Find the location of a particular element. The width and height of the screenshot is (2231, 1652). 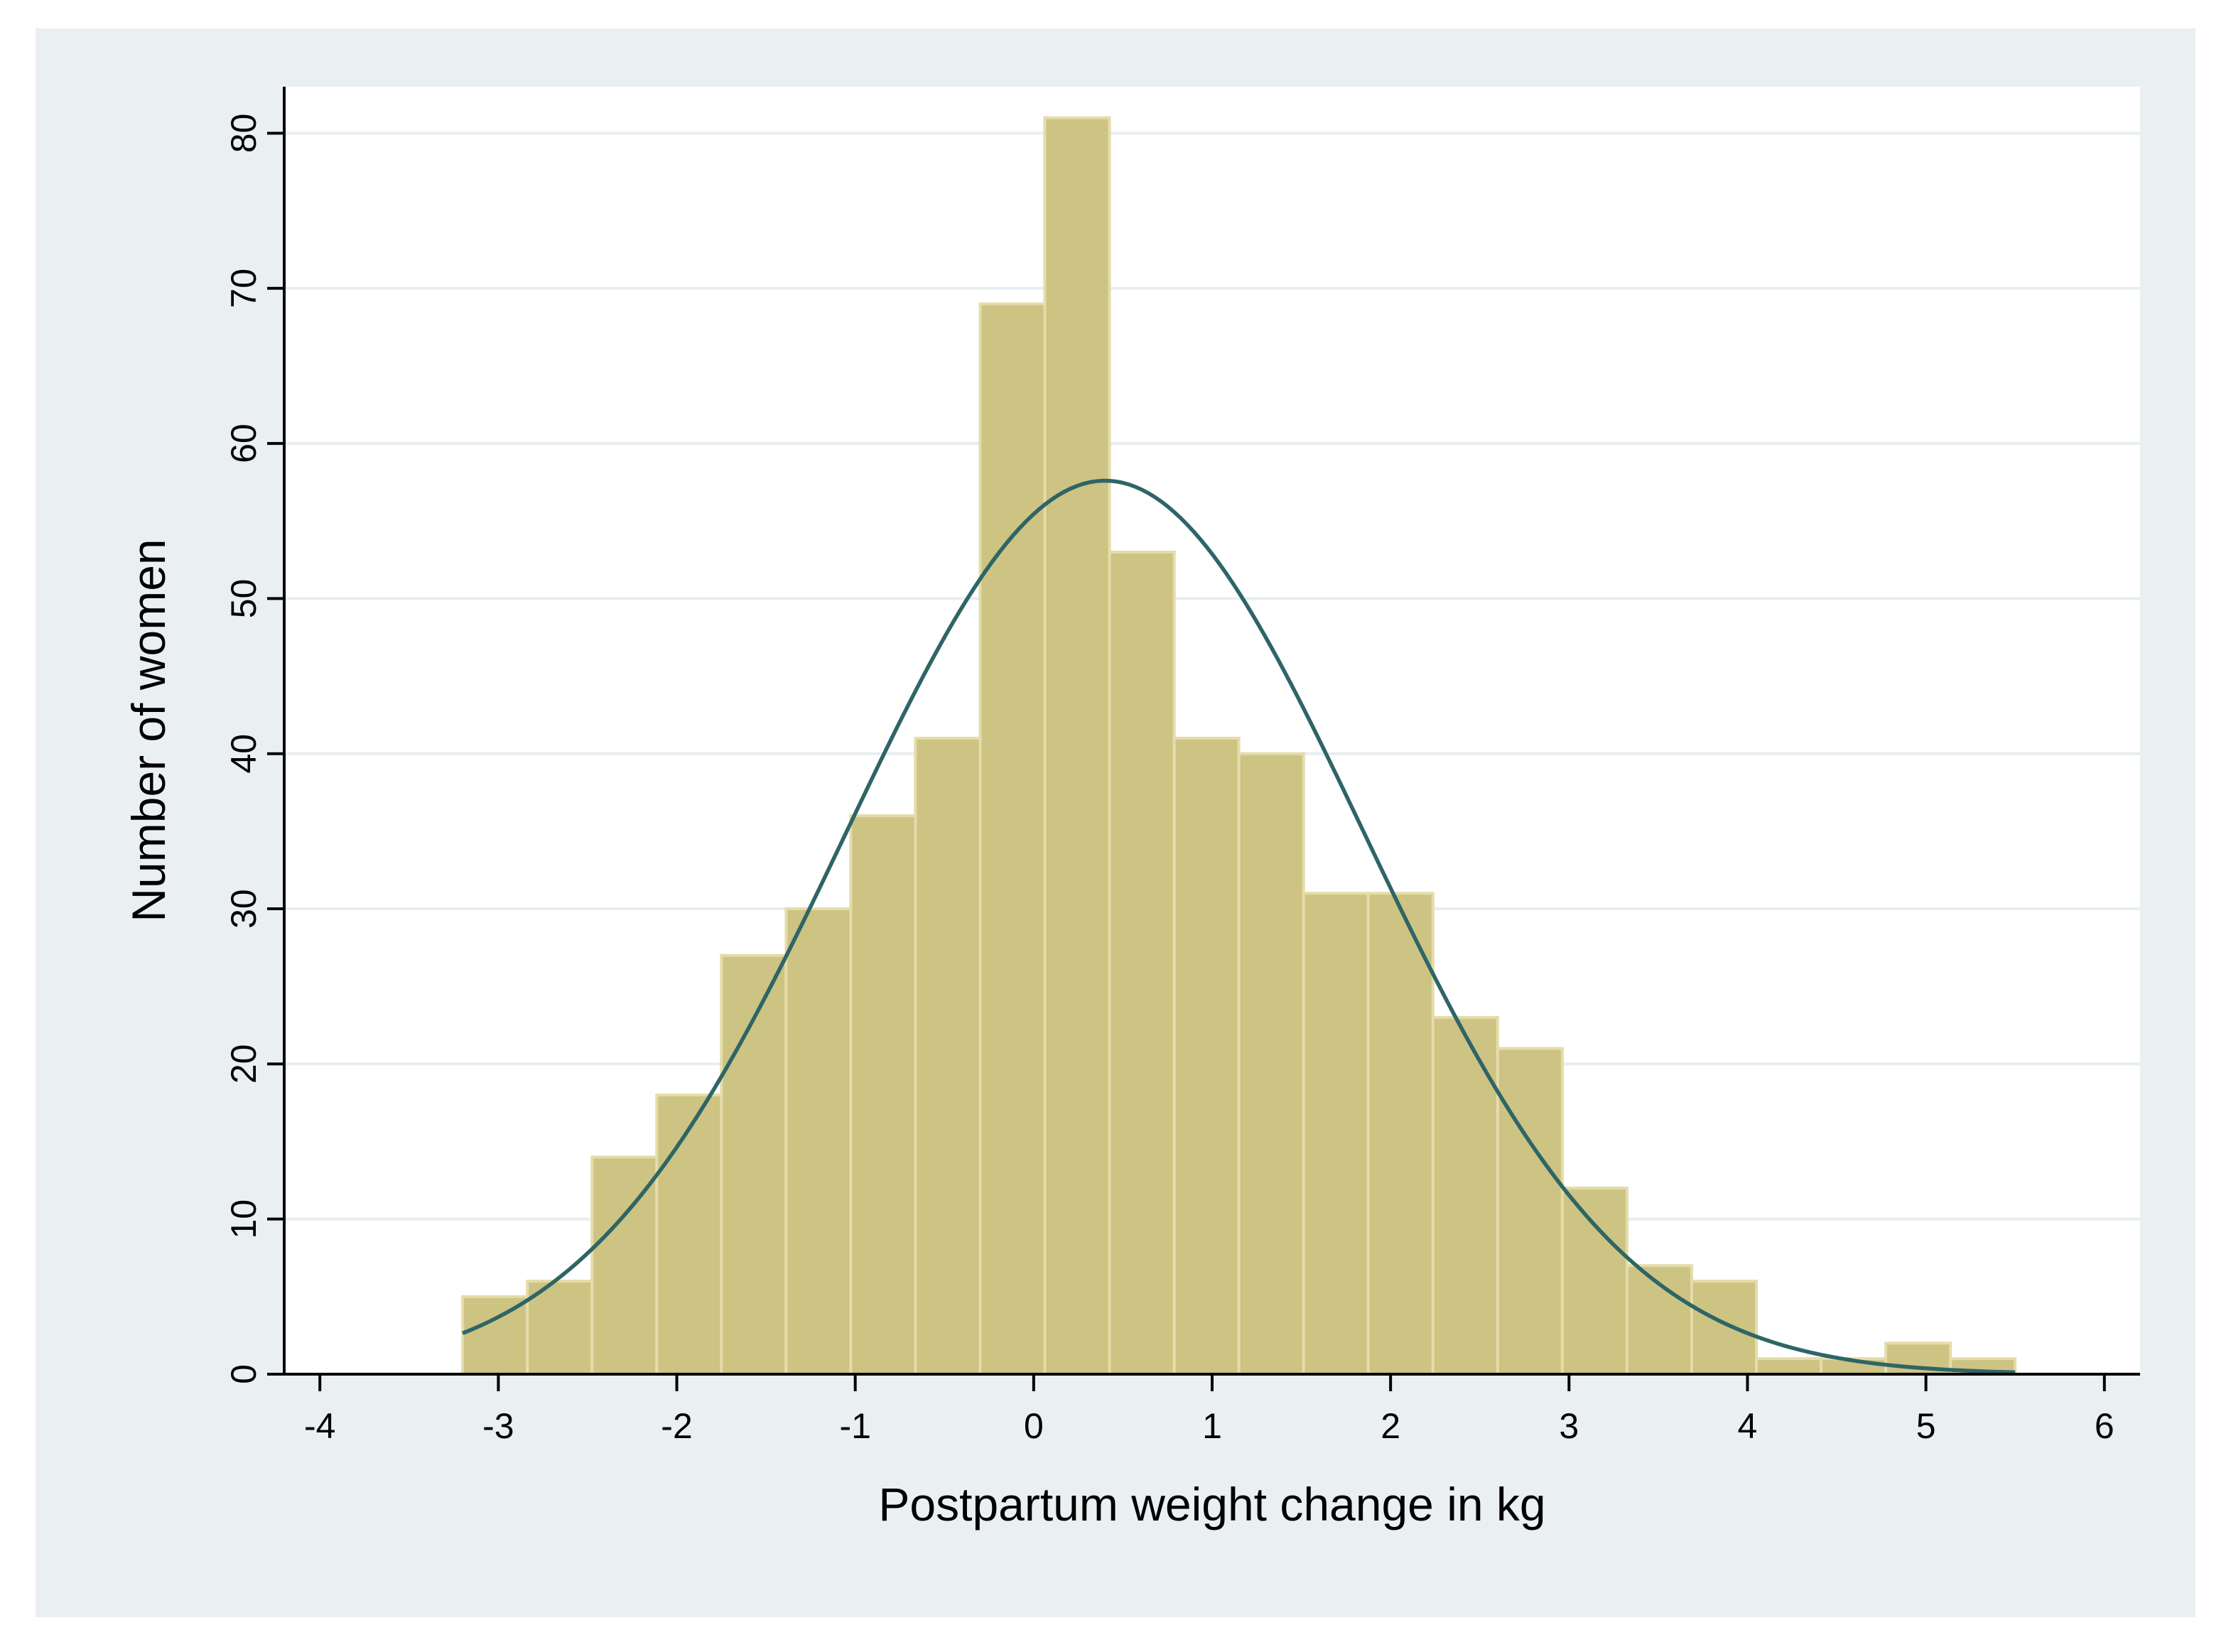

y-tick-label: 60 is located at coordinates (244, 443).